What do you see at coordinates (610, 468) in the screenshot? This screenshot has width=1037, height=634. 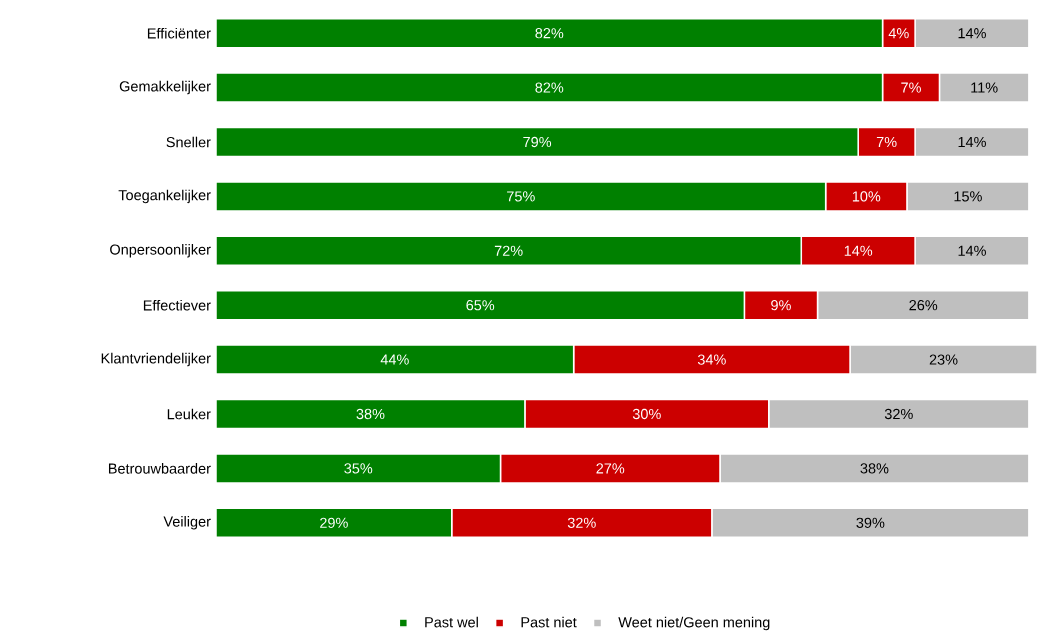 I see `data-label: 27%` at bounding box center [610, 468].